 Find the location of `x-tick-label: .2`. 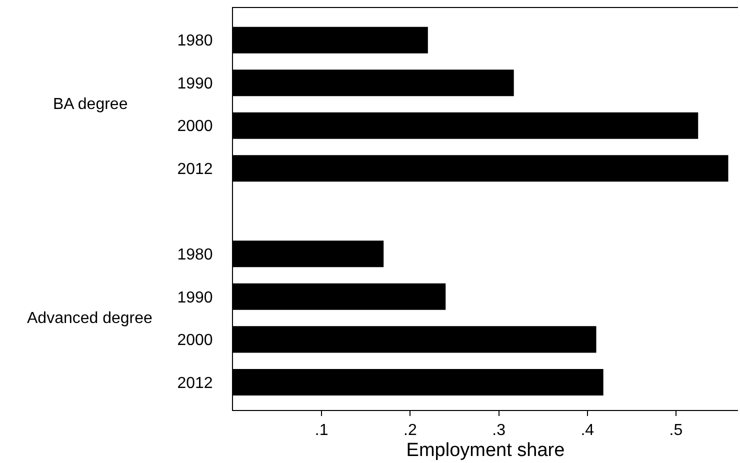

x-tick-label: .2 is located at coordinates (410, 431).